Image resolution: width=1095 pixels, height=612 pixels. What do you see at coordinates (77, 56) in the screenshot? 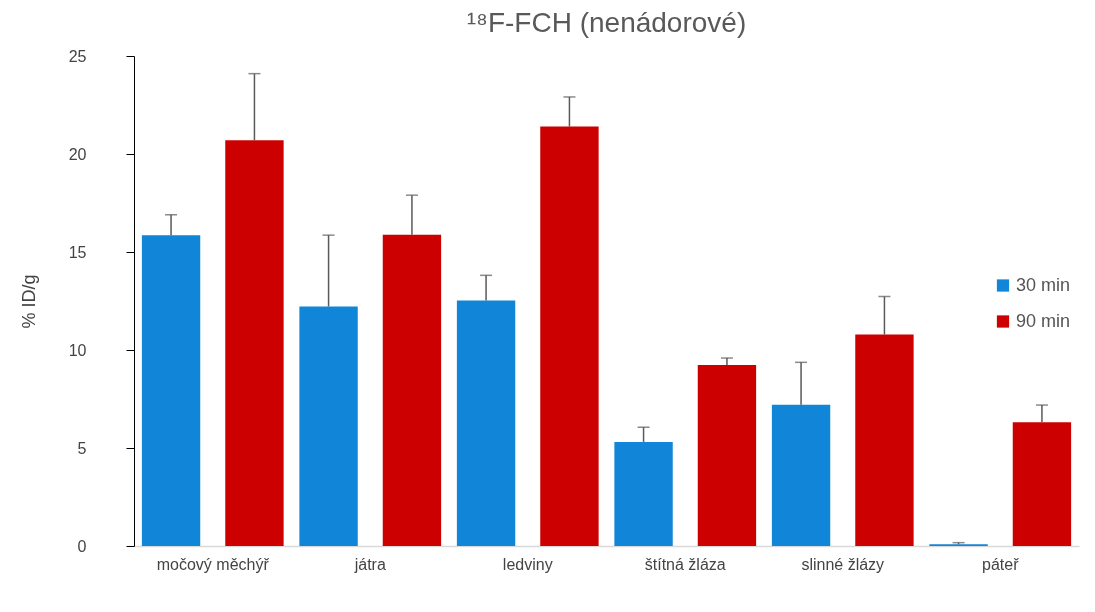
I see `y-tick-label: 25` at bounding box center [77, 56].